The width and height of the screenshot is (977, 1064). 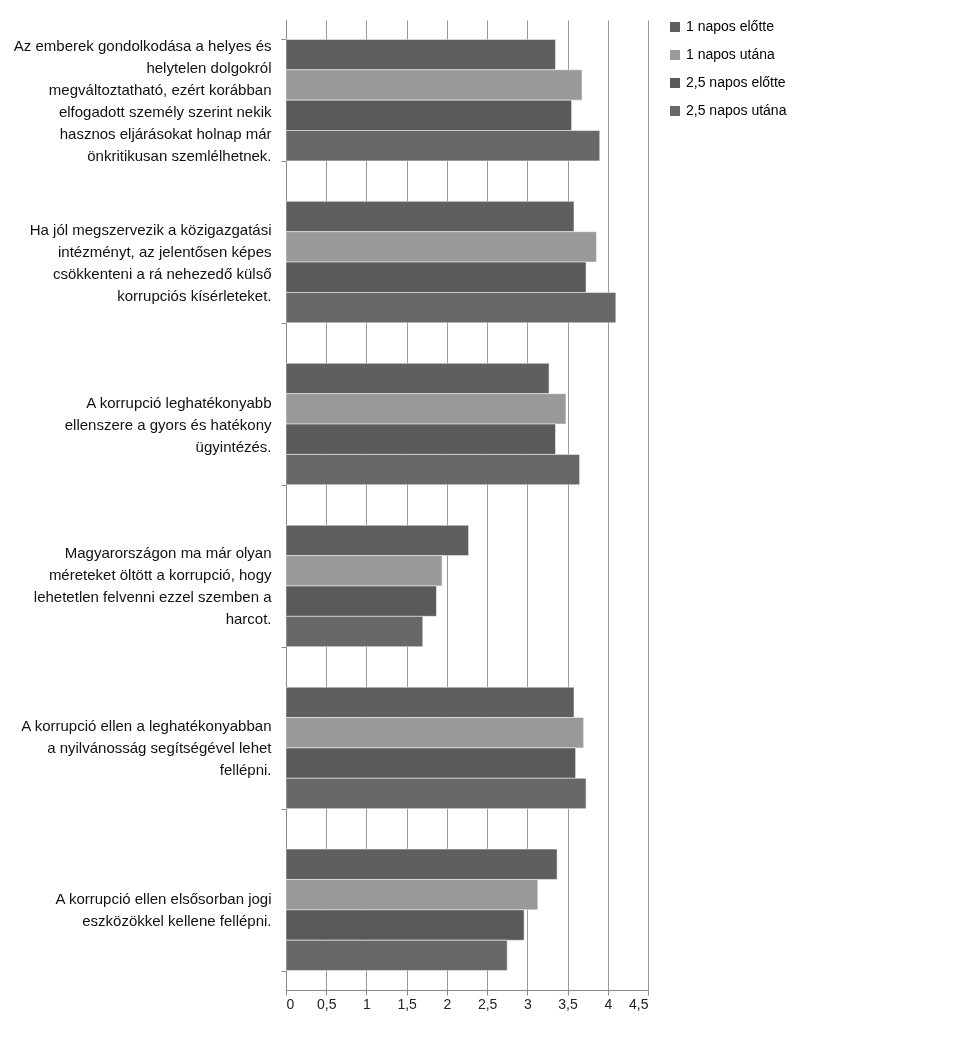 What do you see at coordinates (407, 1003) in the screenshot?
I see `x-tick-label: 1,5` at bounding box center [407, 1003].